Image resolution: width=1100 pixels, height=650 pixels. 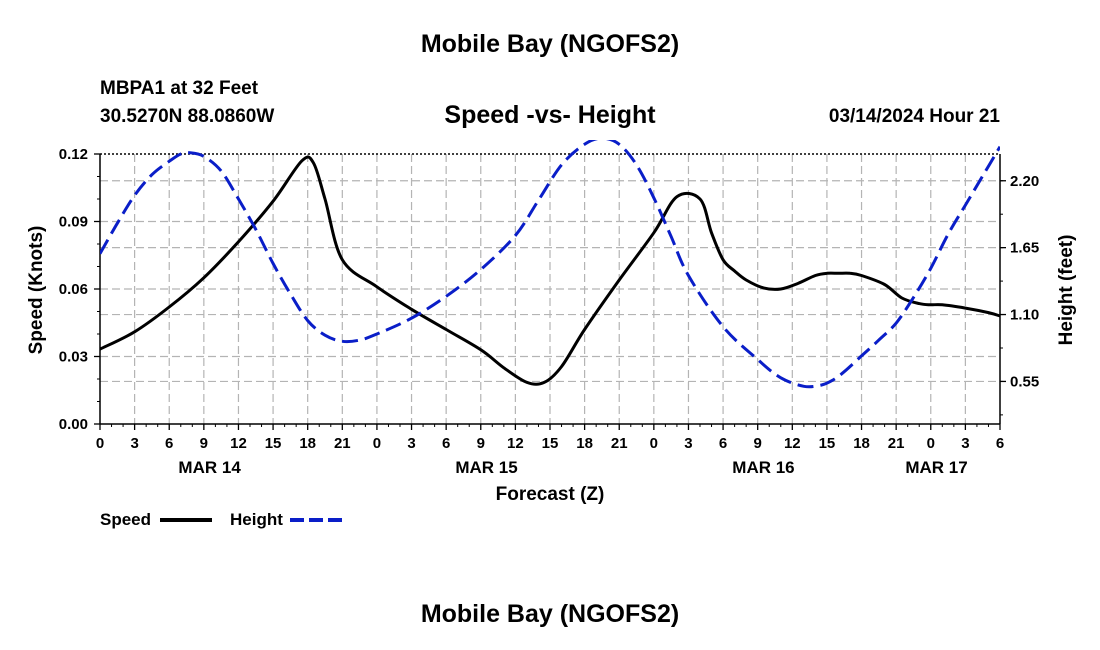 I want to click on chart-title: Mobile Bay (NGOFS2), so click(x=550, y=44).